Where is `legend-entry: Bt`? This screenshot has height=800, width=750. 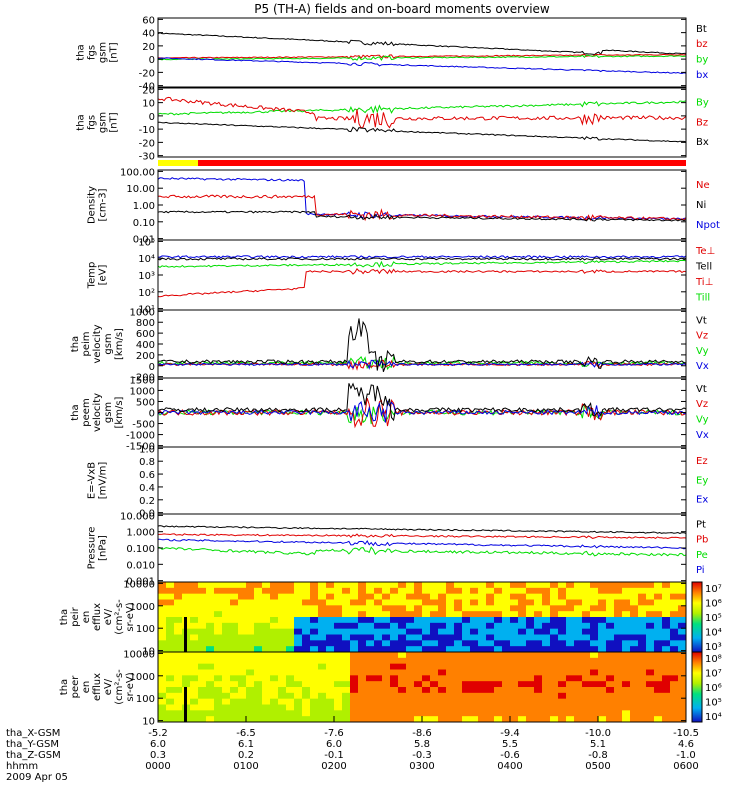 legend-entry: Bt is located at coordinates (701, 29).